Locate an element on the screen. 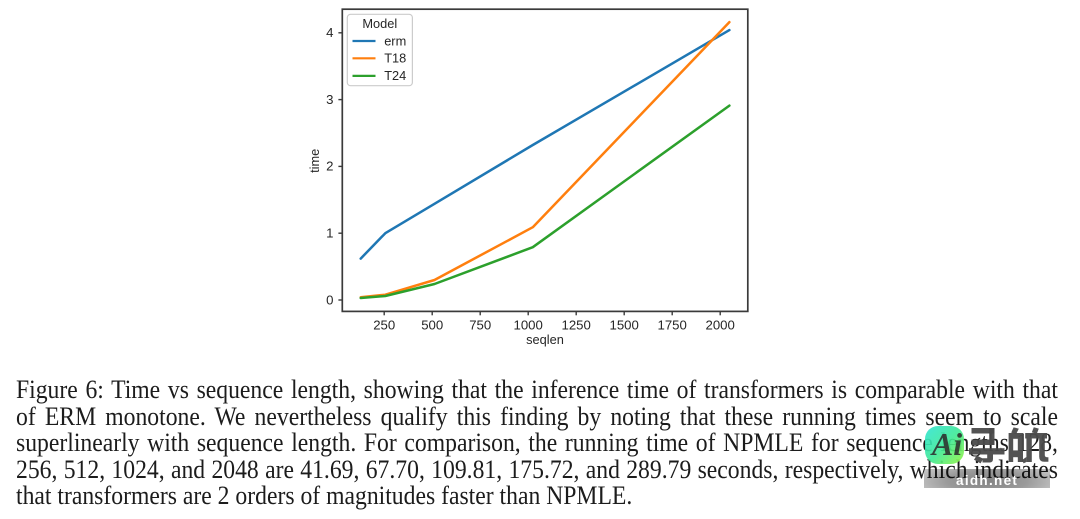 This screenshot has width=1080, height=519. svg-text: Model is located at coordinates (379, 23).